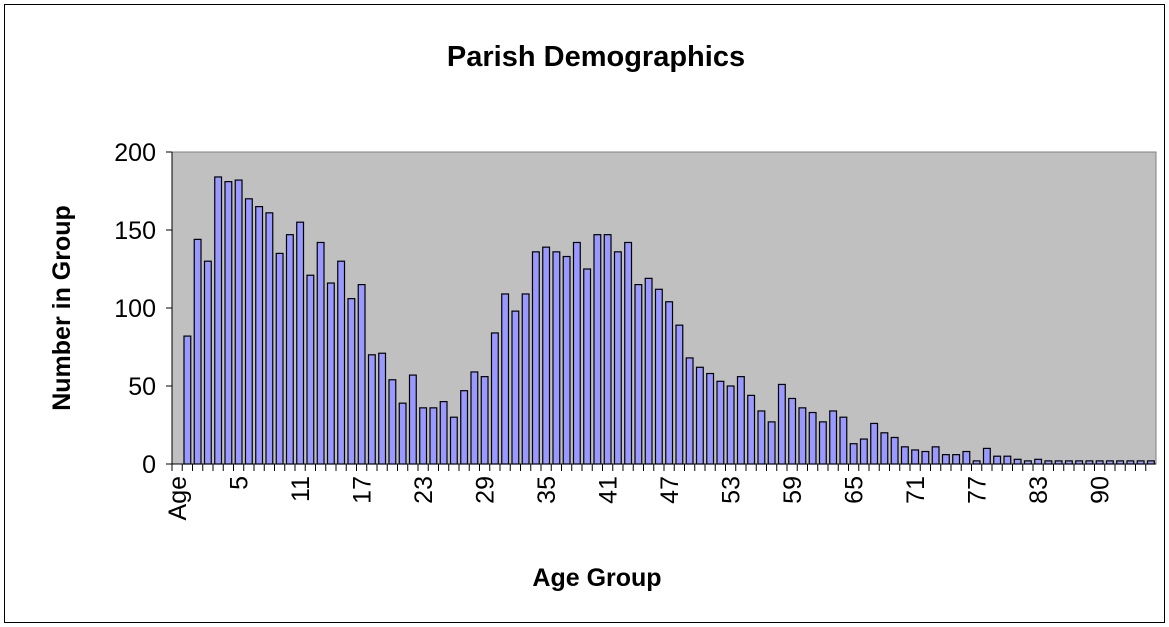 This screenshot has height=627, width=1169. I want to click on x-tick-label: 47, so click(670, 490).